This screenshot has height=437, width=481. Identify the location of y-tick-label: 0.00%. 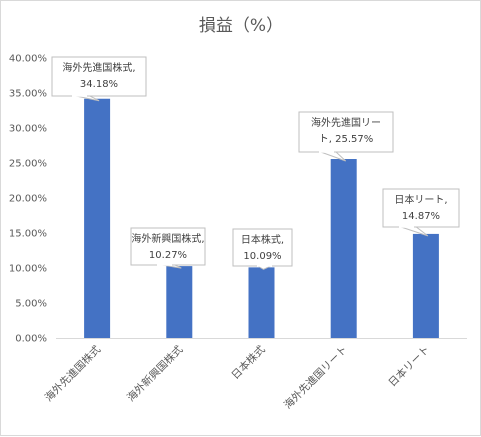
(31, 339).